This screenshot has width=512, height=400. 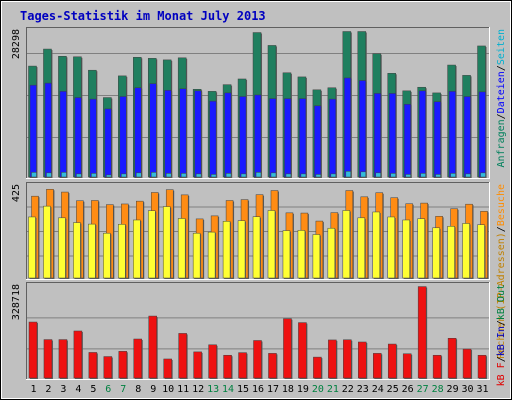 I want to click on legend-entry: Besuche, so click(x=501, y=205).